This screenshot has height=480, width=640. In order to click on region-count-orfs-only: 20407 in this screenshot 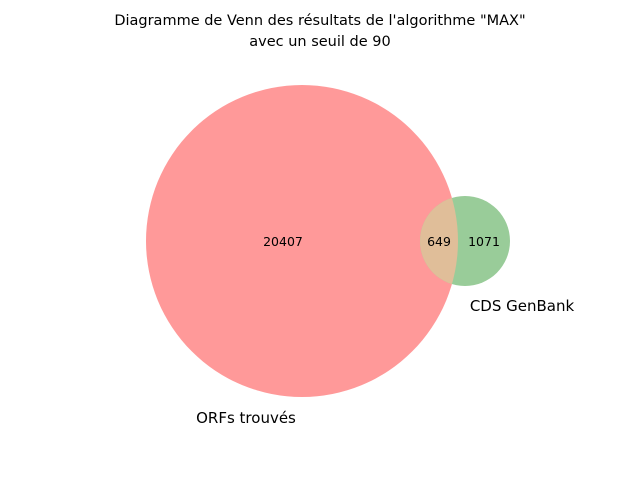, I will do `click(283, 241)`.